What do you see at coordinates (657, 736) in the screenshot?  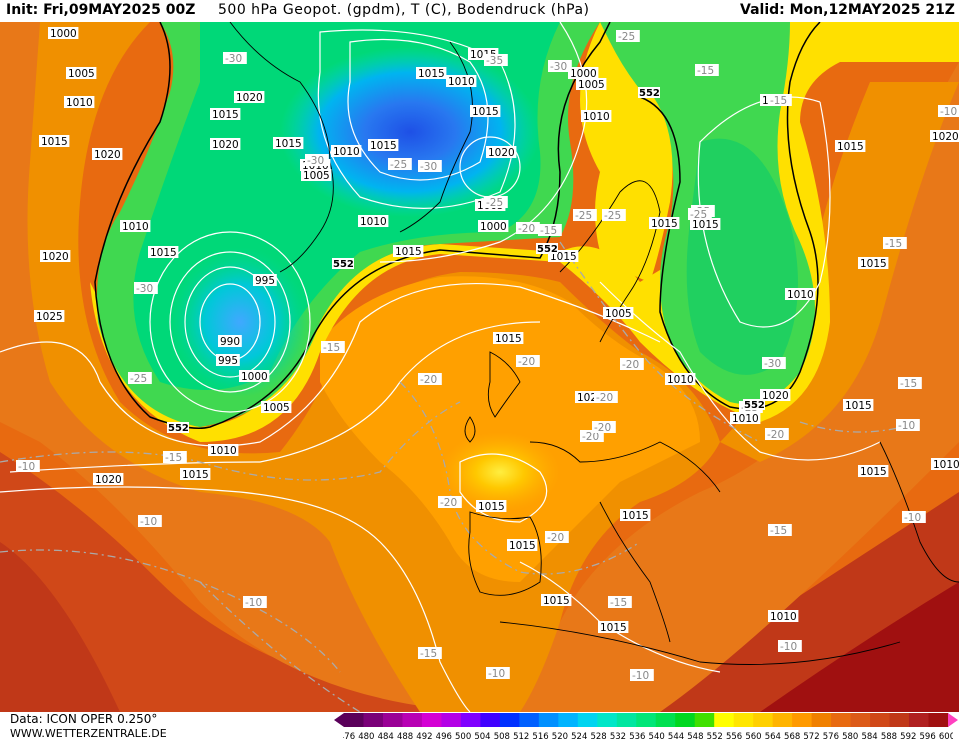 I see `colorbar-tick-label: 540` at bounding box center [657, 736].